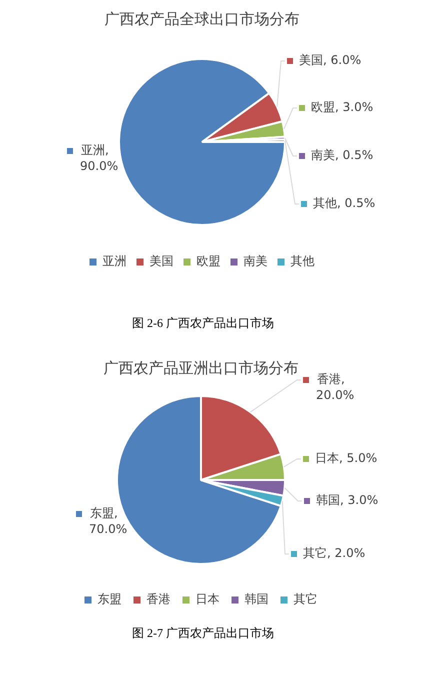  What do you see at coordinates (108, 521) in the screenshot?
I see `data-label: 东盟, 70.0%` at bounding box center [108, 521].